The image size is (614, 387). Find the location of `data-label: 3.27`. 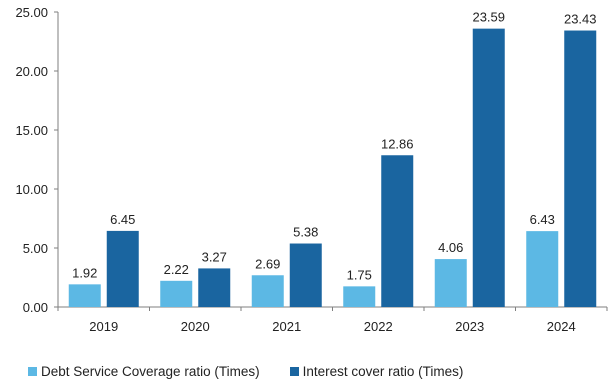

data-label: 3.27 is located at coordinates (214, 256).